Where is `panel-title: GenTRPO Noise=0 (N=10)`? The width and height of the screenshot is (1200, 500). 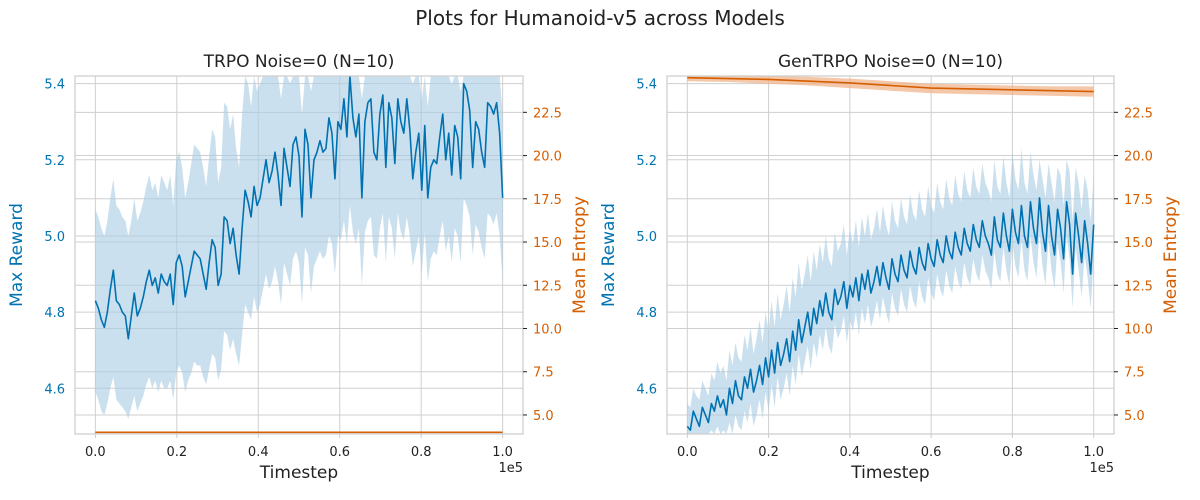
panel-title: GenTRPO Noise=0 (N=10) is located at coordinates (890, 62).